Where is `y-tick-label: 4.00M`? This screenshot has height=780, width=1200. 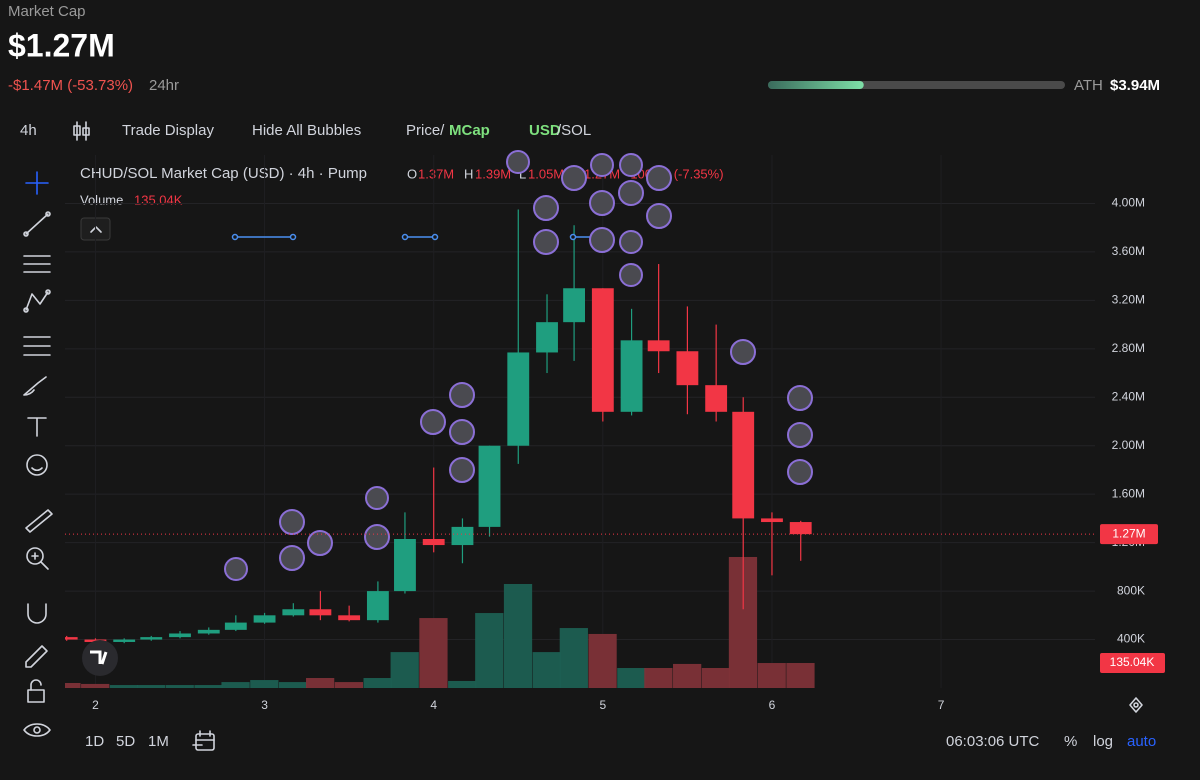
y-tick-label: 4.00M is located at coordinates (1128, 203).